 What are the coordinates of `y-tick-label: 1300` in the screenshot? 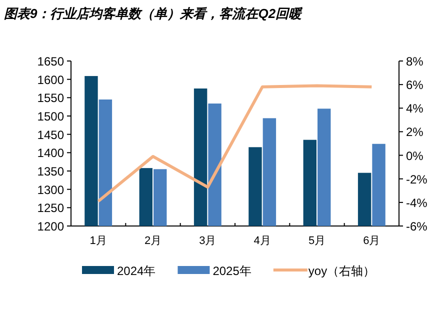 It's located at (50, 189).